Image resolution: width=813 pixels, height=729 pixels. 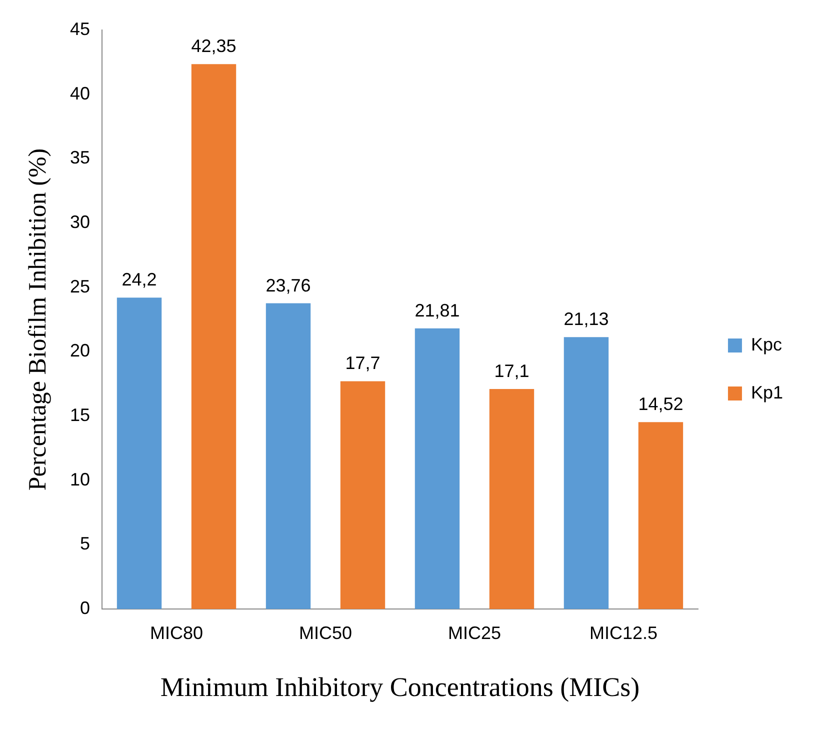 What do you see at coordinates (400, 687) in the screenshot?
I see `x-axis-title: Minimum Inhibitory Concentrations (MICs)` at bounding box center [400, 687].